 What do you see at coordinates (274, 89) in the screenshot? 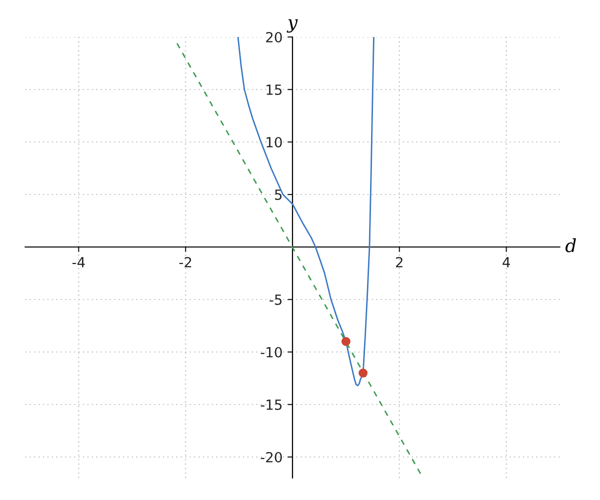
I see `y-tick-label: 15` at bounding box center [274, 89].